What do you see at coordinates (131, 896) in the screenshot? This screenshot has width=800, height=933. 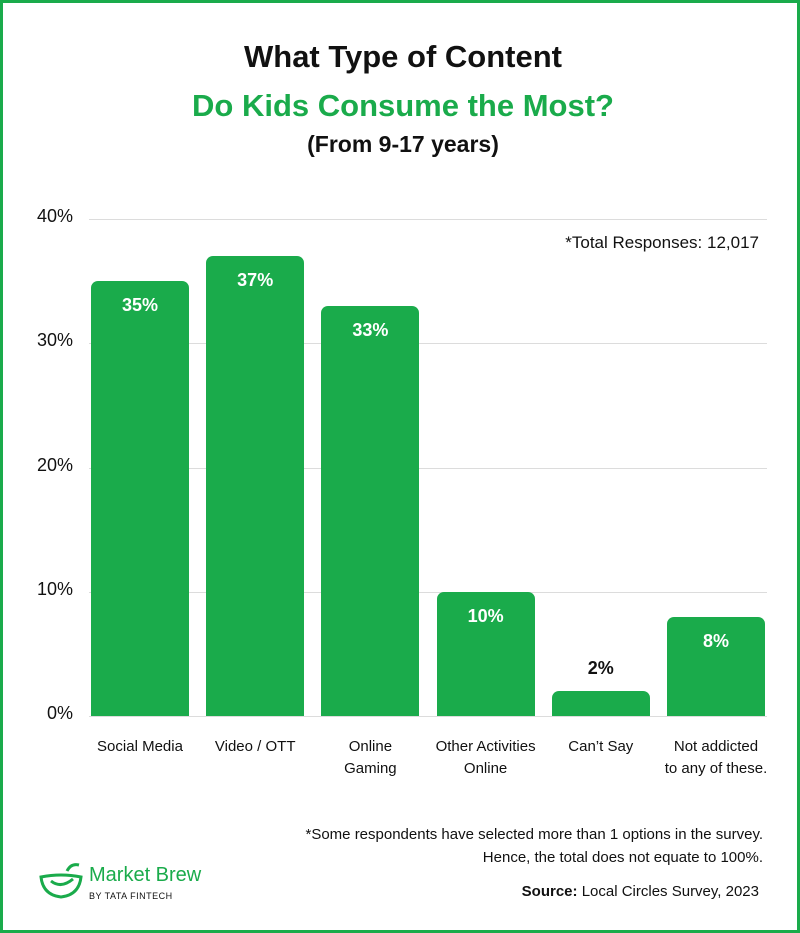 I see `logo-byline: BY TATA FINTECH` at bounding box center [131, 896].